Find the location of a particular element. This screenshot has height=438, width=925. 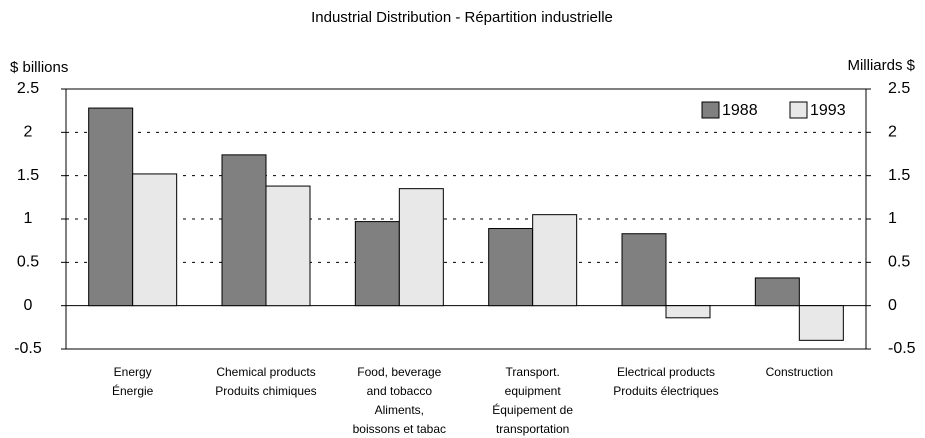

x-tick-label: transportation is located at coordinates (532, 429).